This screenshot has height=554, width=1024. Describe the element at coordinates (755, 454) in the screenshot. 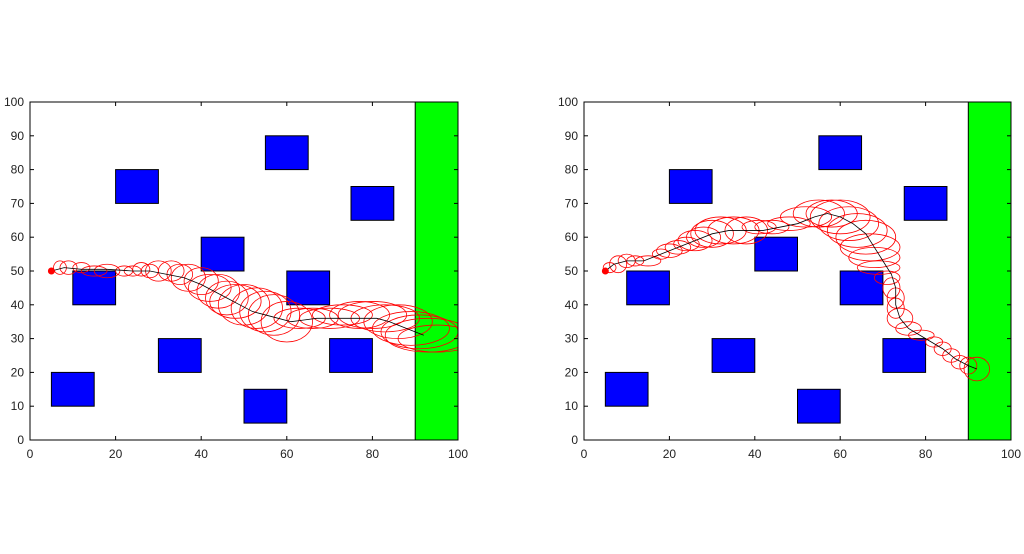

I see `x-tick-label: 40` at that location.